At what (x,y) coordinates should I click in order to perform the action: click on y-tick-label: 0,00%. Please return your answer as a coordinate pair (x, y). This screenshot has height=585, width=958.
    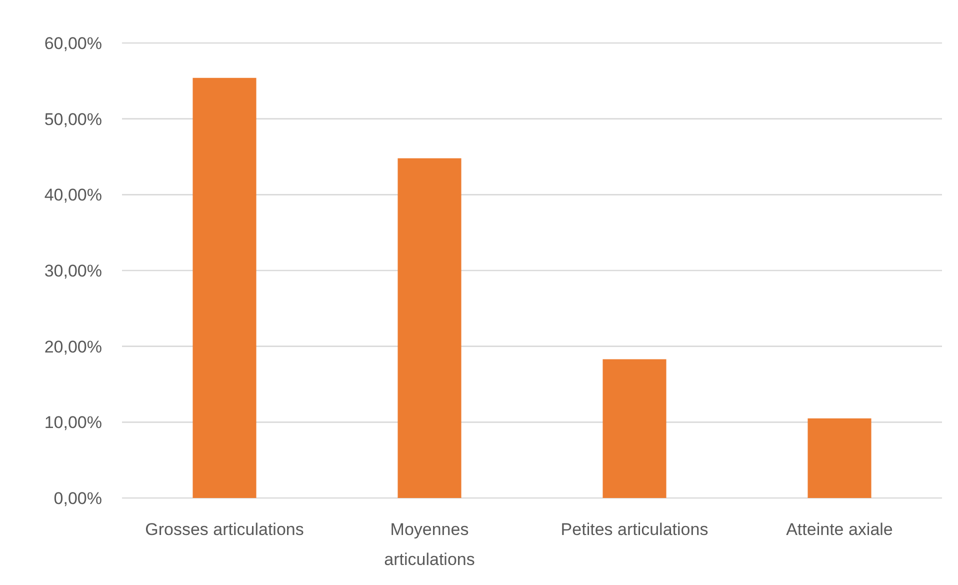
    Looking at the image, I should click on (78, 498).